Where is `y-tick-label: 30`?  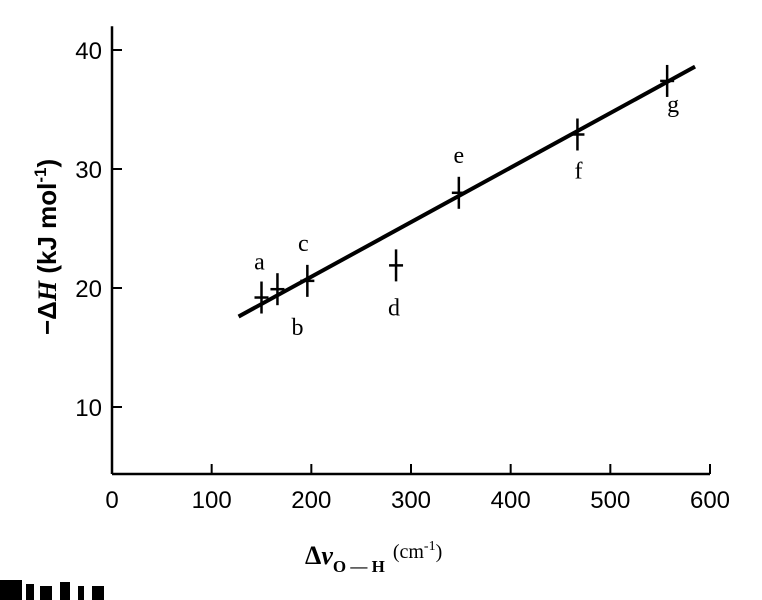 y-tick-label: 30 is located at coordinates (88, 170).